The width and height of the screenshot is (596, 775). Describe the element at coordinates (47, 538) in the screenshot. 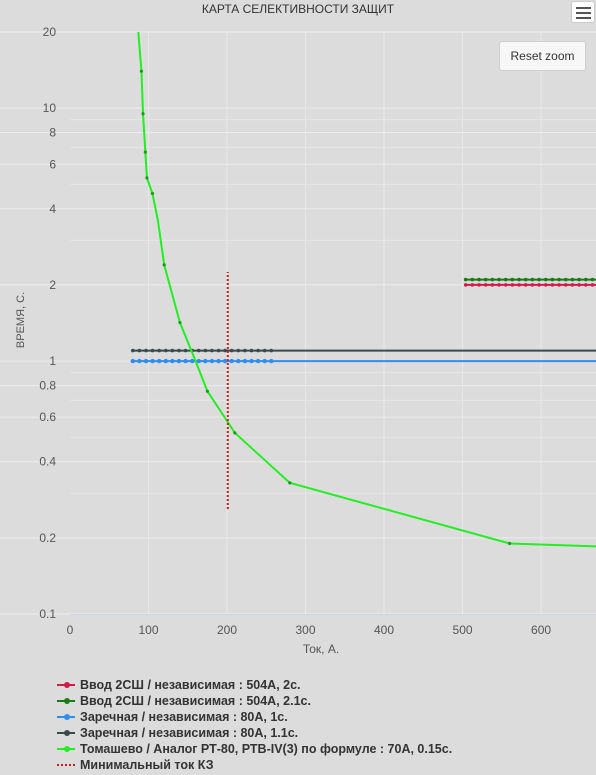

I see `y-tick-label: 0.2` at that location.